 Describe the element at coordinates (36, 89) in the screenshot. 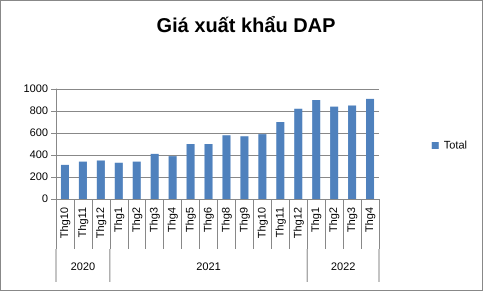

I see `y-tick-label: 1000` at that location.